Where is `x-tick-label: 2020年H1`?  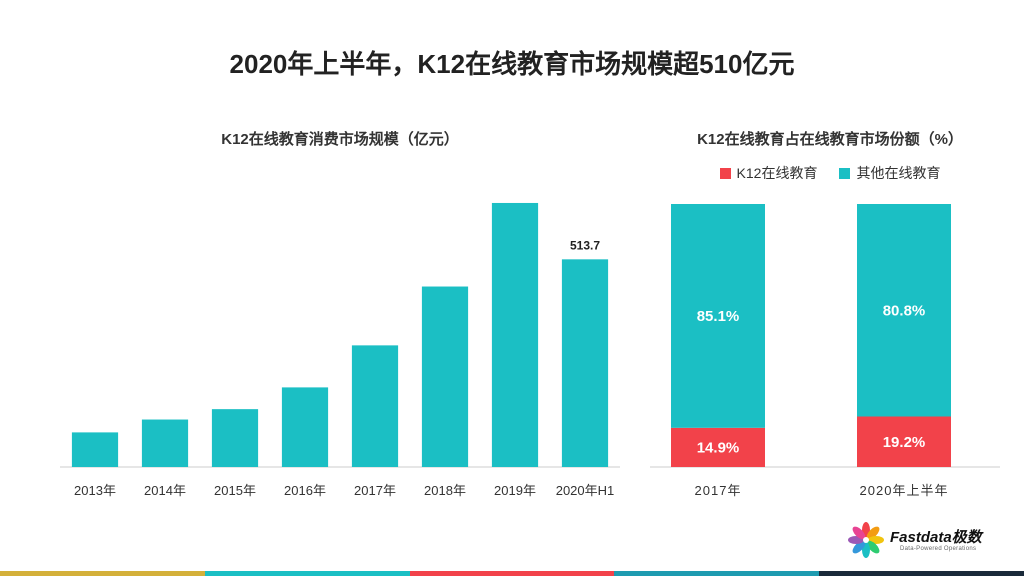
x-tick-label: 2020年H1 is located at coordinates (585, 490).